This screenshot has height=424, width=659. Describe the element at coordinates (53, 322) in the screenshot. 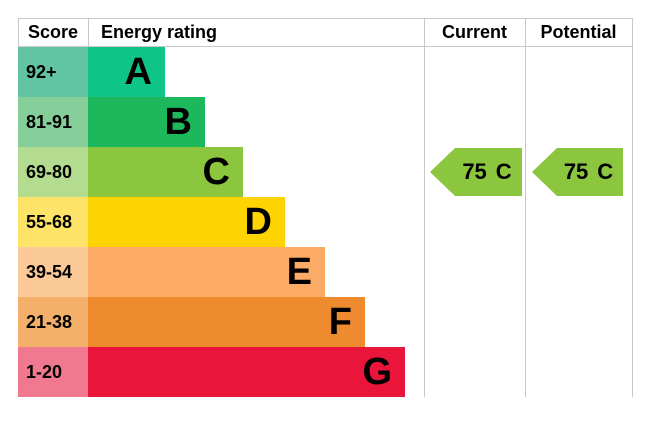

I see `score-range-label: 21-38` at that location.